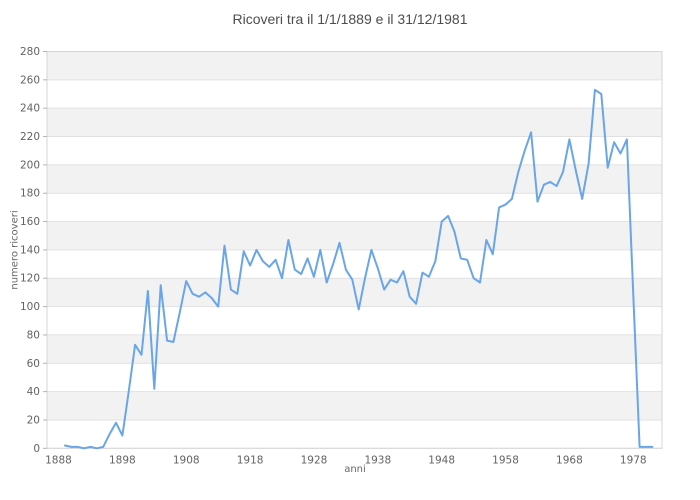 Image resolution: width=700 pixels, height=500 pixels. What do you see at coordinates (30, 194) in the screenshot?
I see `y-tick-label: 180` at bounding box center [30, 194].